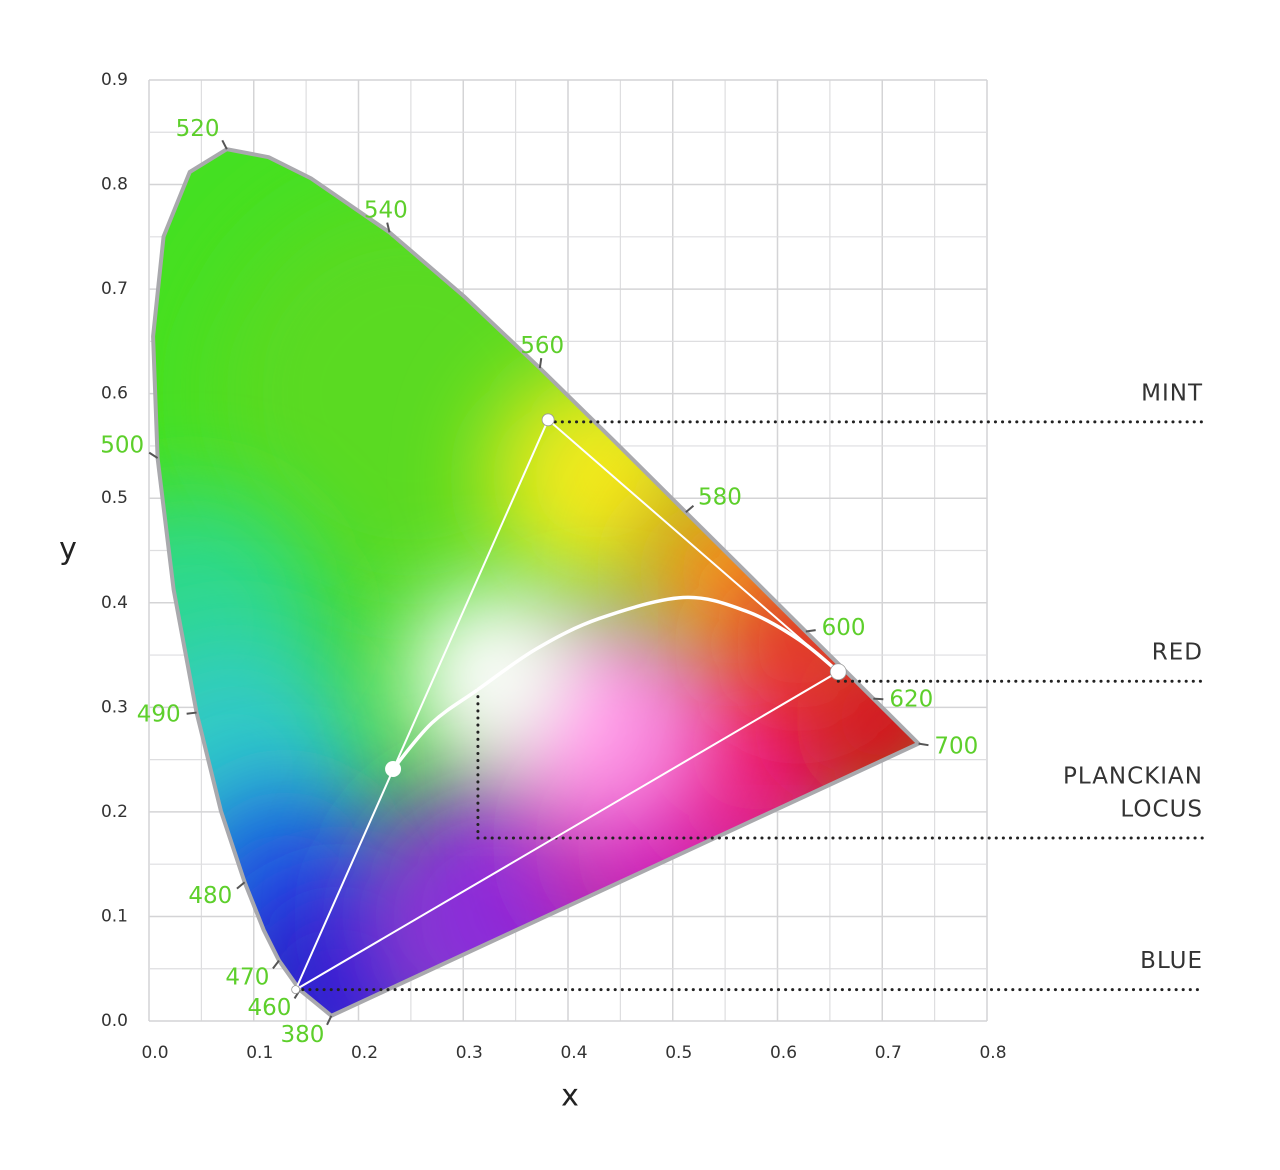 Image resolution: width=1280 pixels, height=1170 pixels. I want to click on y-axis-label: y, so click(68, 549).